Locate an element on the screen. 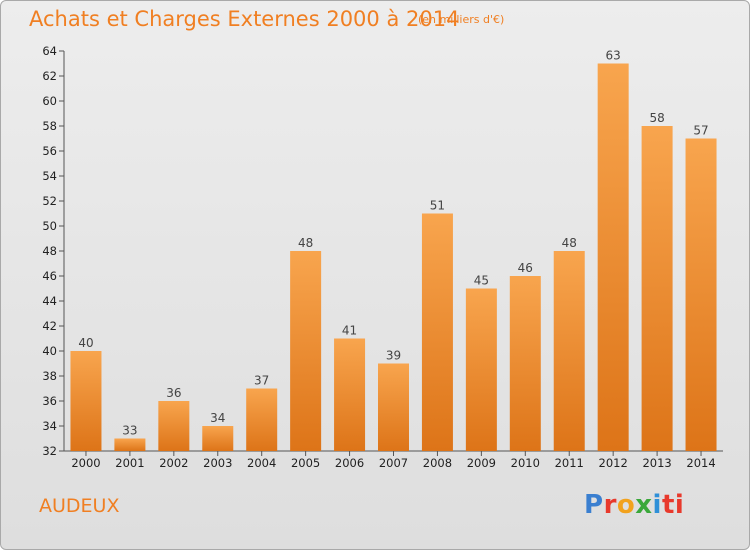 This screenshot has height=550, width=750. chart-subtitle: (en milliers d'€) is located at coordinates (461, 19).